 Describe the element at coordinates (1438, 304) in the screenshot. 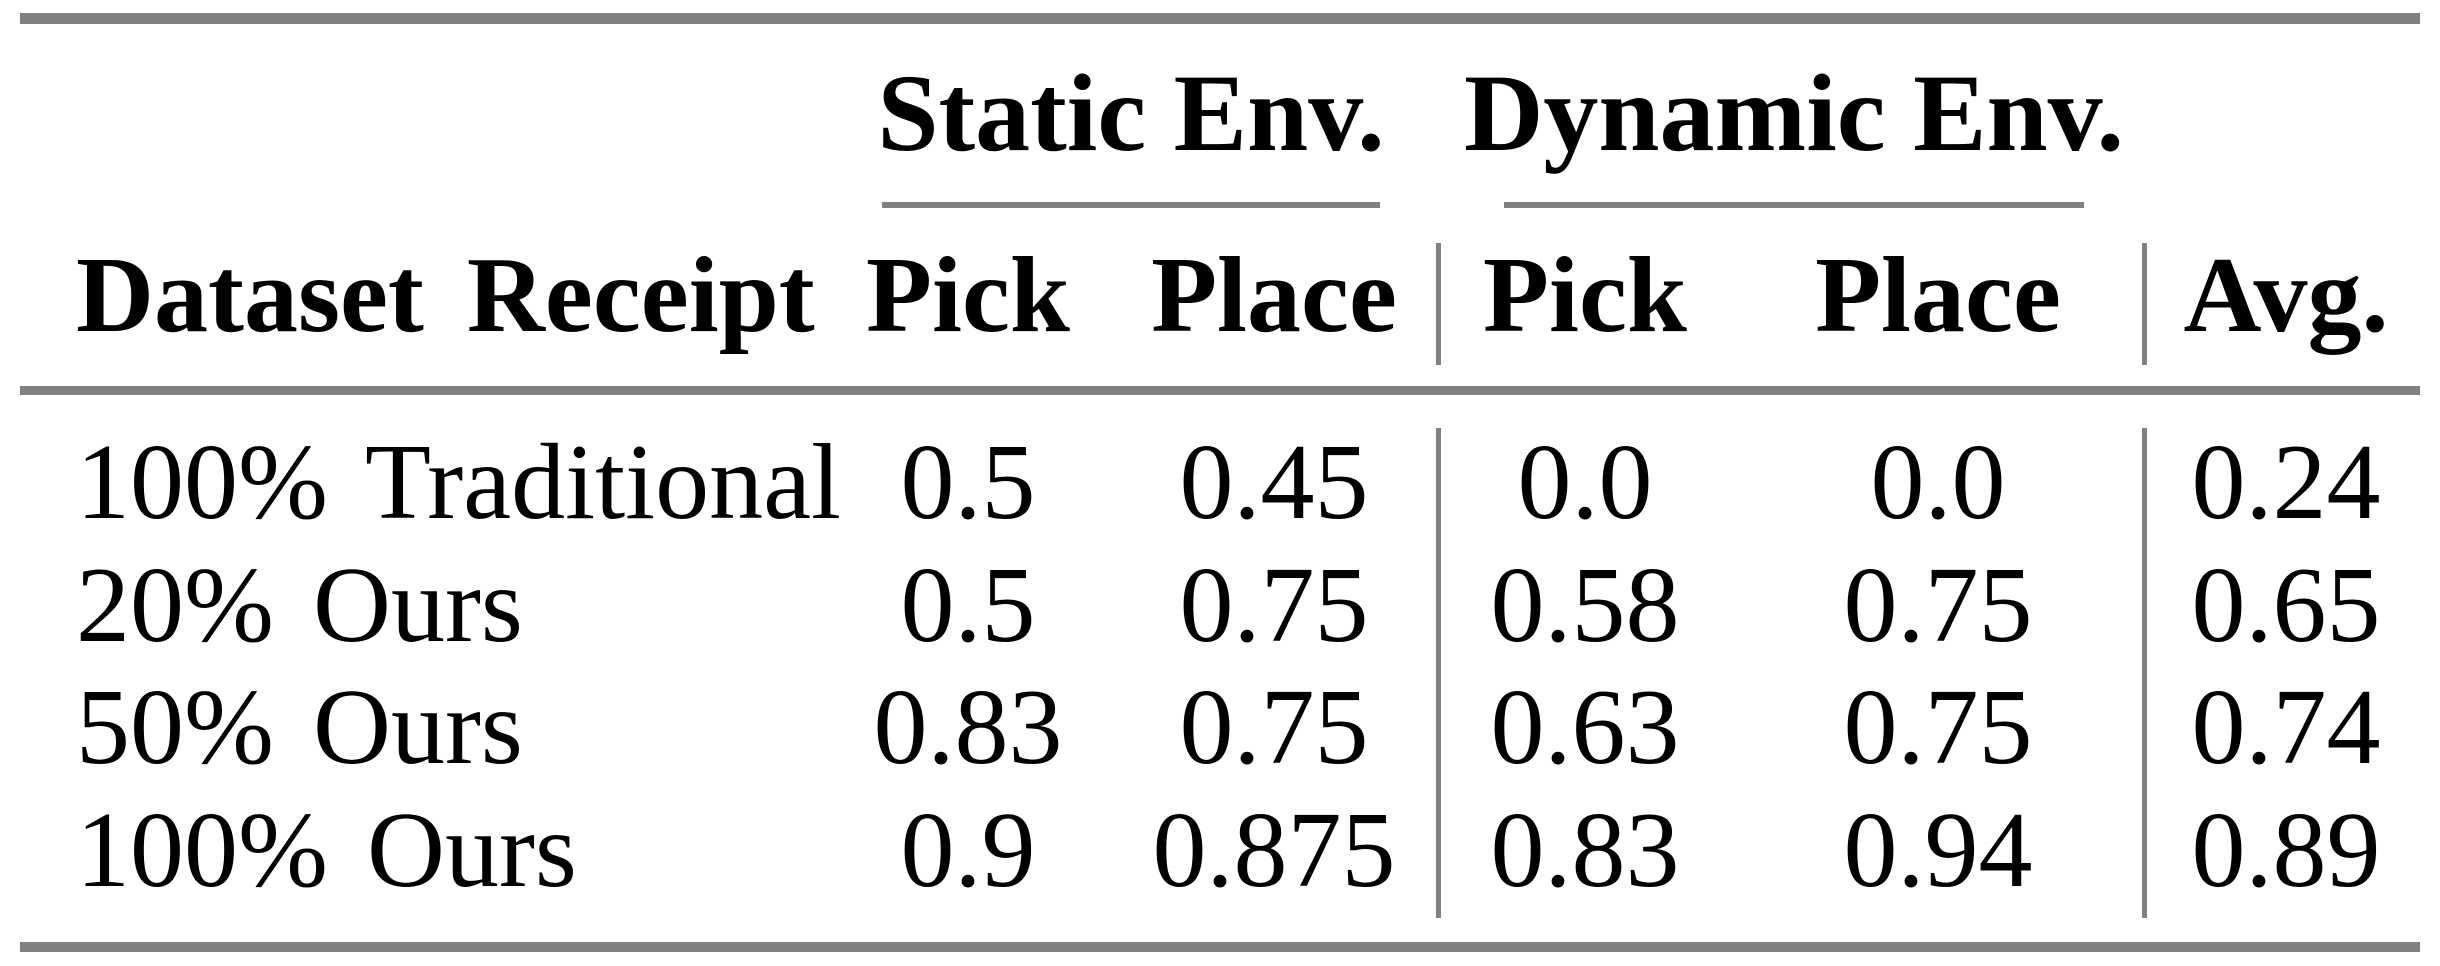

I see `column-divider-1-header` at that location.